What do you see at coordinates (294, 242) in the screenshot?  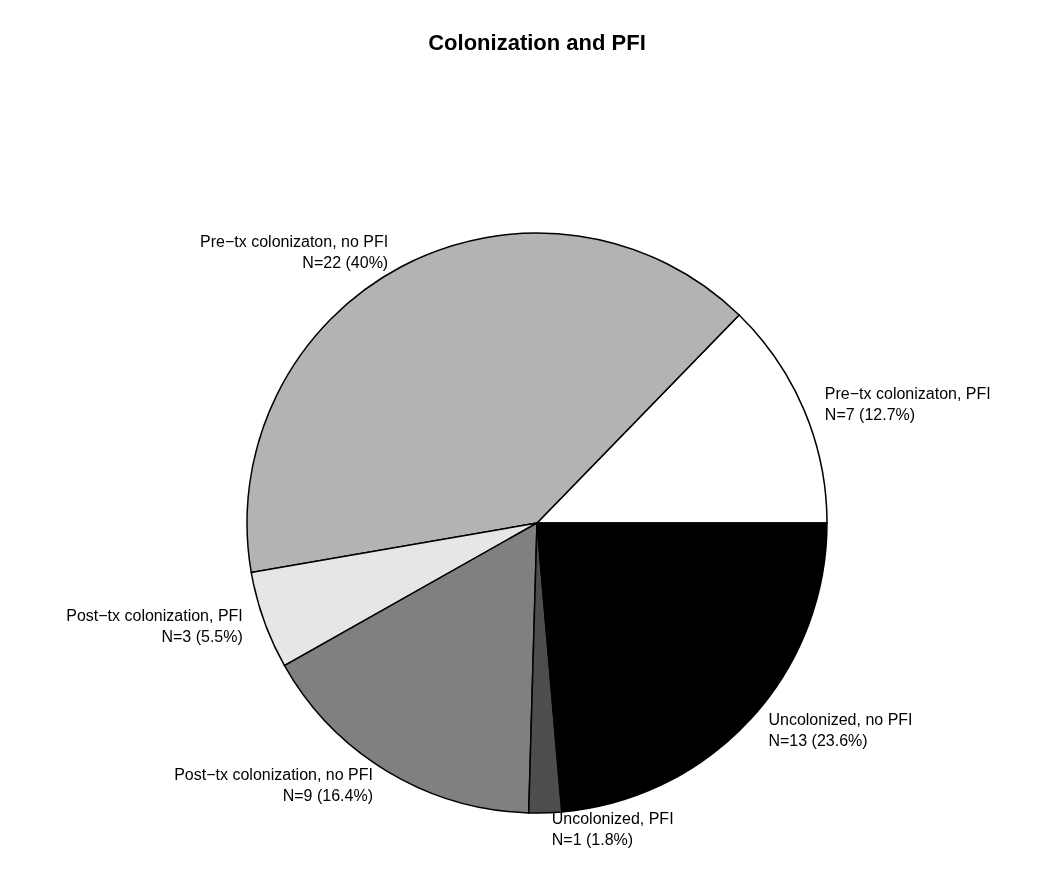 I see `slice-label: Pre−tx colonizaton, no PFI` at bounding box center [294, 242].